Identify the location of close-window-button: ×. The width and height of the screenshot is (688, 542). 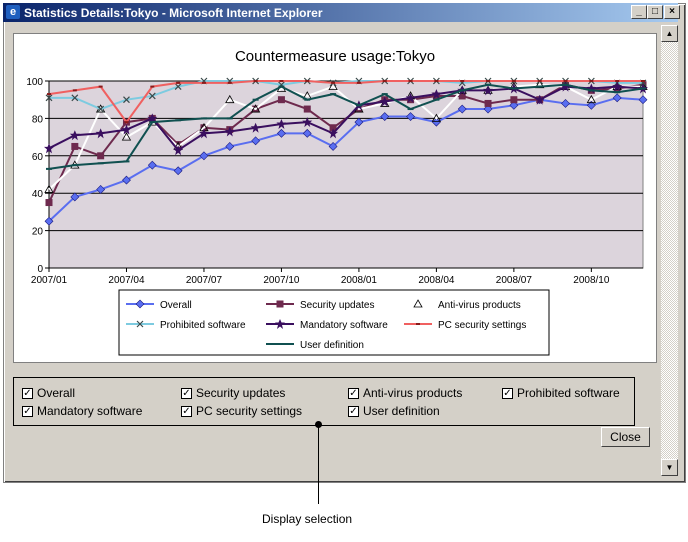
(672, 12).